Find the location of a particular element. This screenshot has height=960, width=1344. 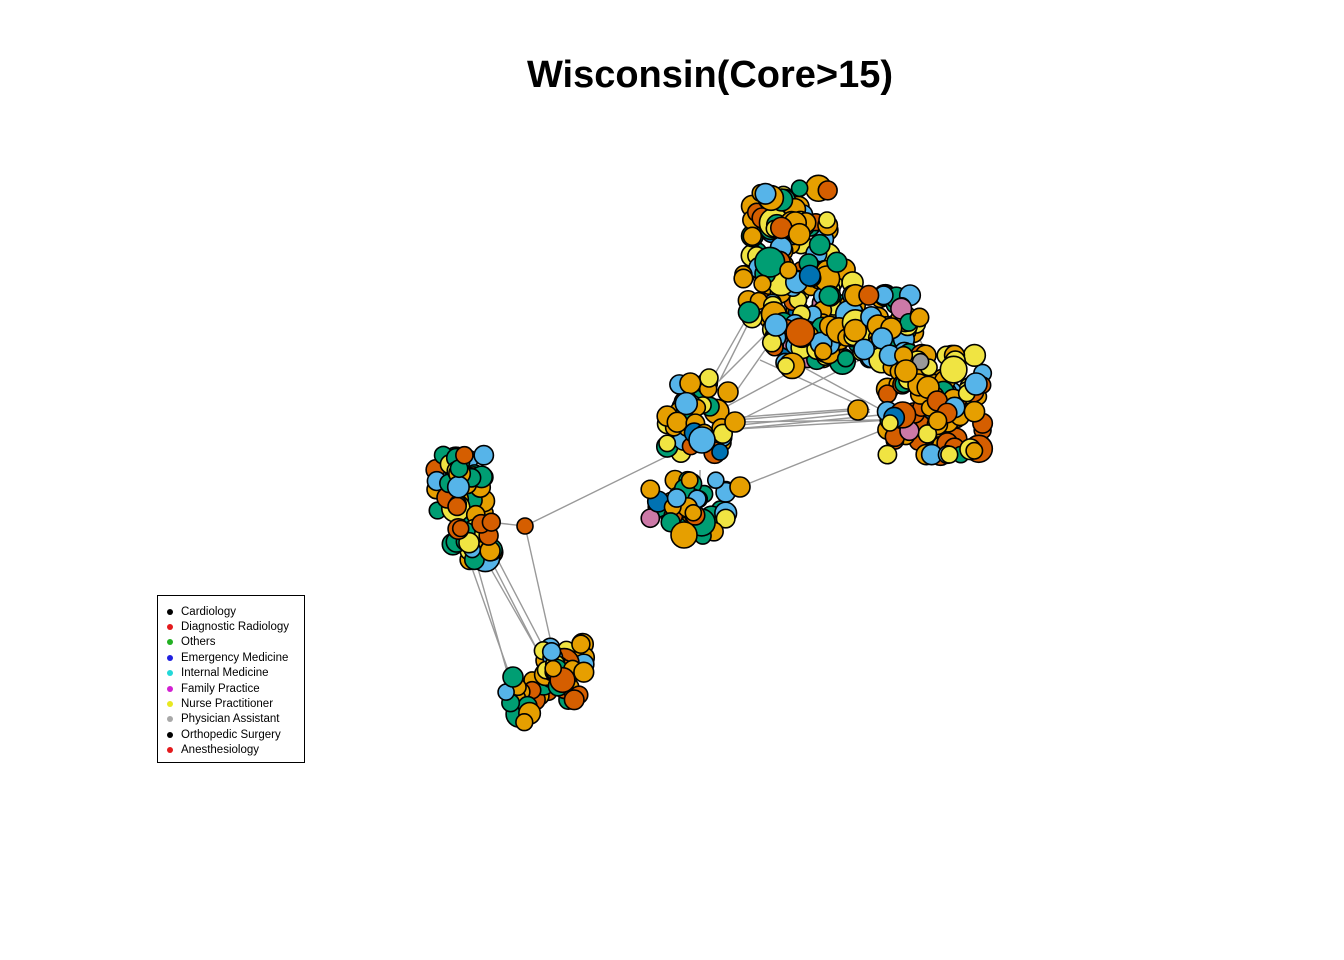

legend-item: Emergency Medicine is located at coordinates (235, 657).